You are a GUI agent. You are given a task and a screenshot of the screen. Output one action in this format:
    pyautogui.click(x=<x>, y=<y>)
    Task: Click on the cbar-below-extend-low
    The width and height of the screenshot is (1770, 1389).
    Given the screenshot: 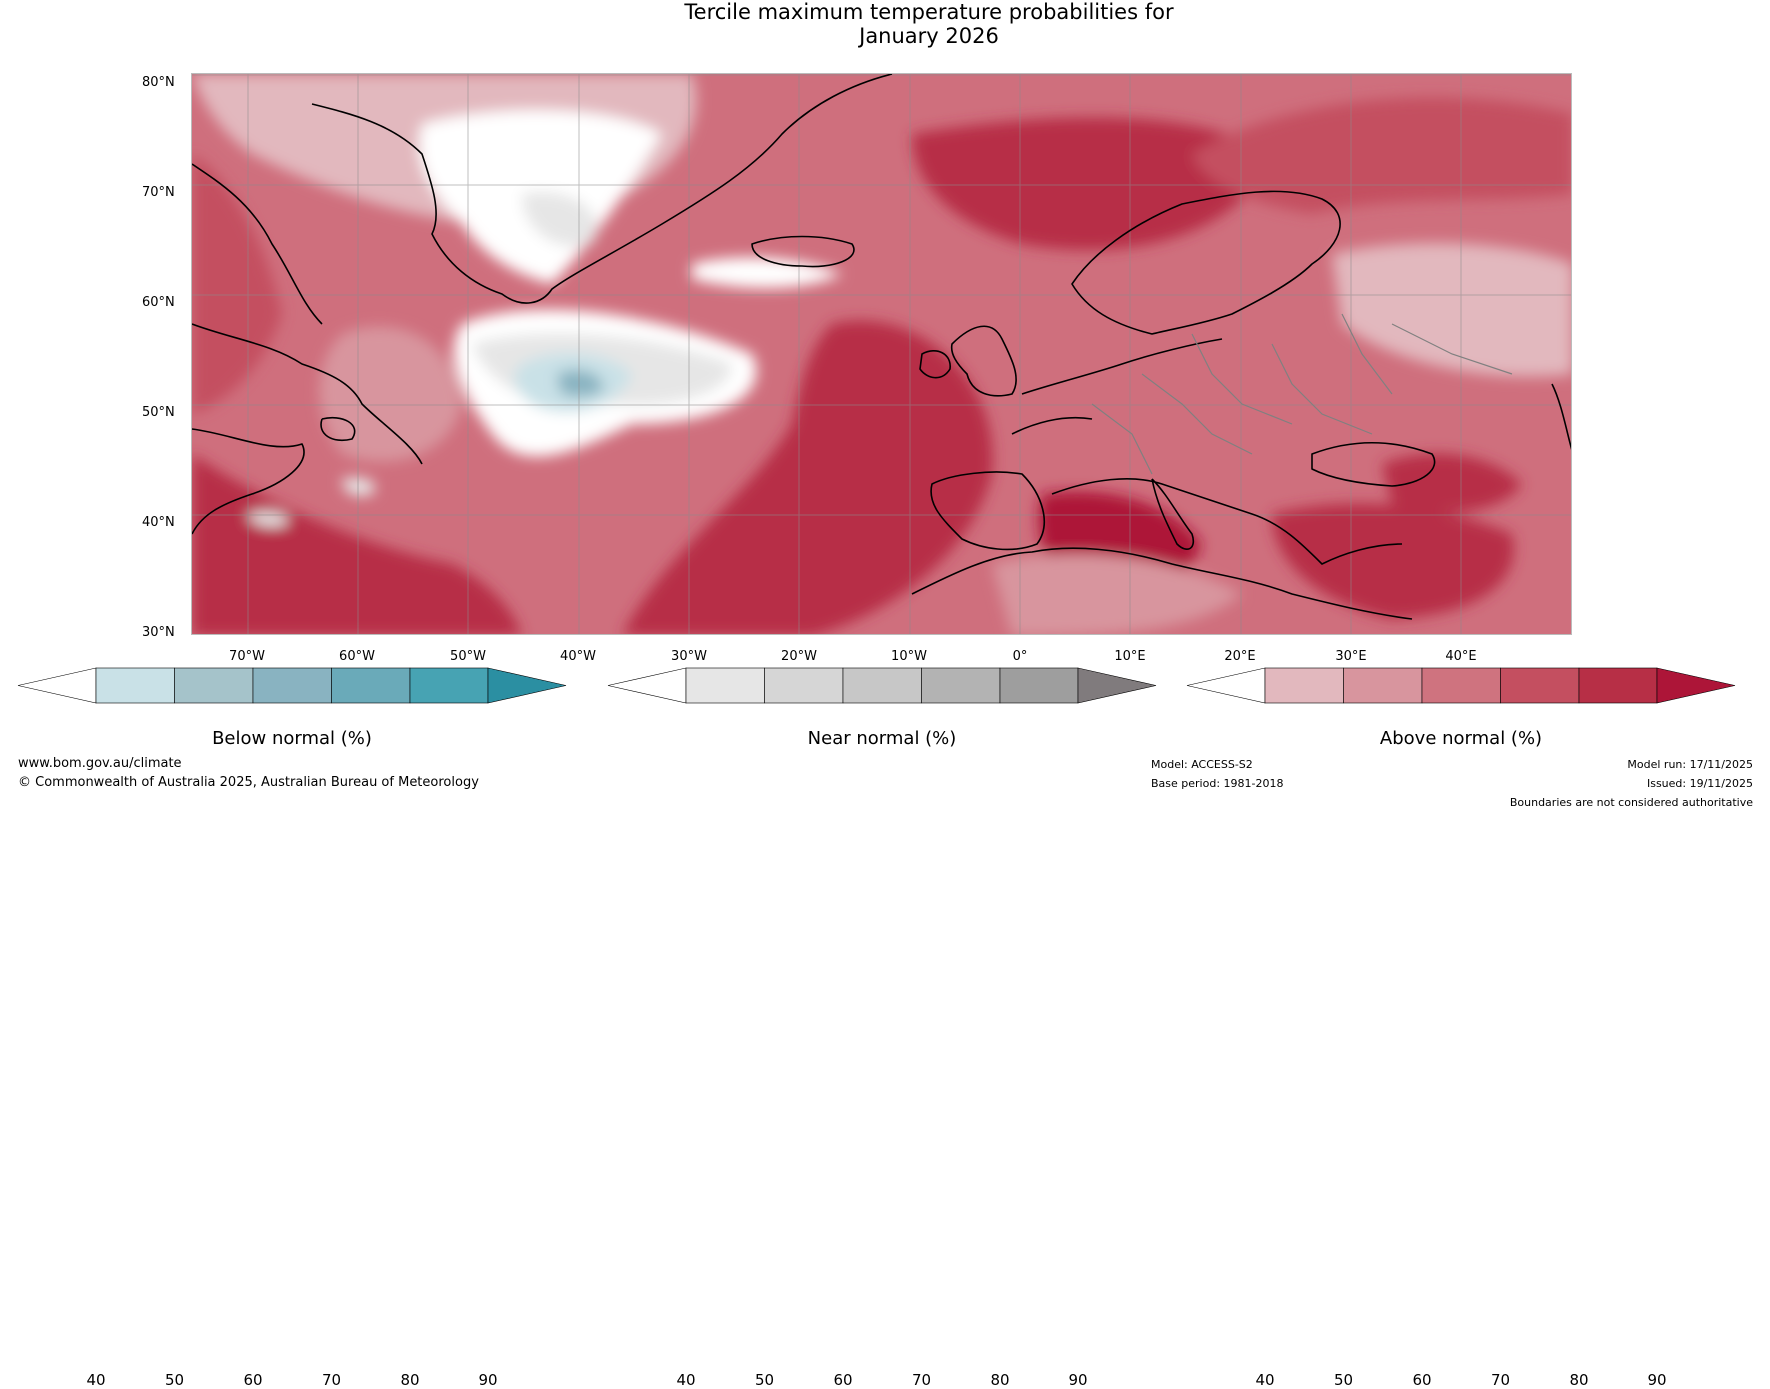 What is the action you would take?
    pyautogui.click(x=57, y=685)
    